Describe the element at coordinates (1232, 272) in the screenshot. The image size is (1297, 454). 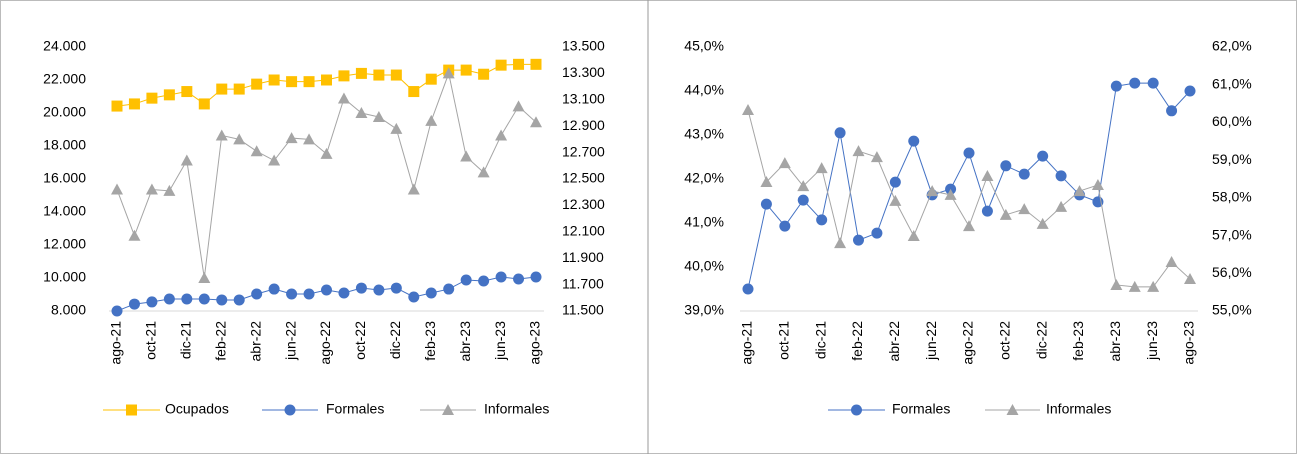
I see `y2-tick-label: 56,0%` at that location.